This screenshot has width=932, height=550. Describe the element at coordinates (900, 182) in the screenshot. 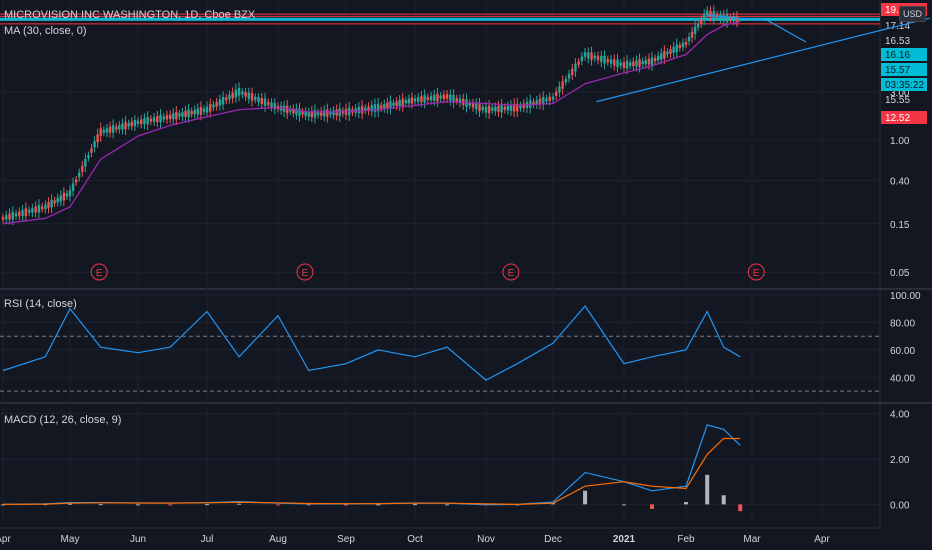

I see `price-axis-label: 0.40` at that location.